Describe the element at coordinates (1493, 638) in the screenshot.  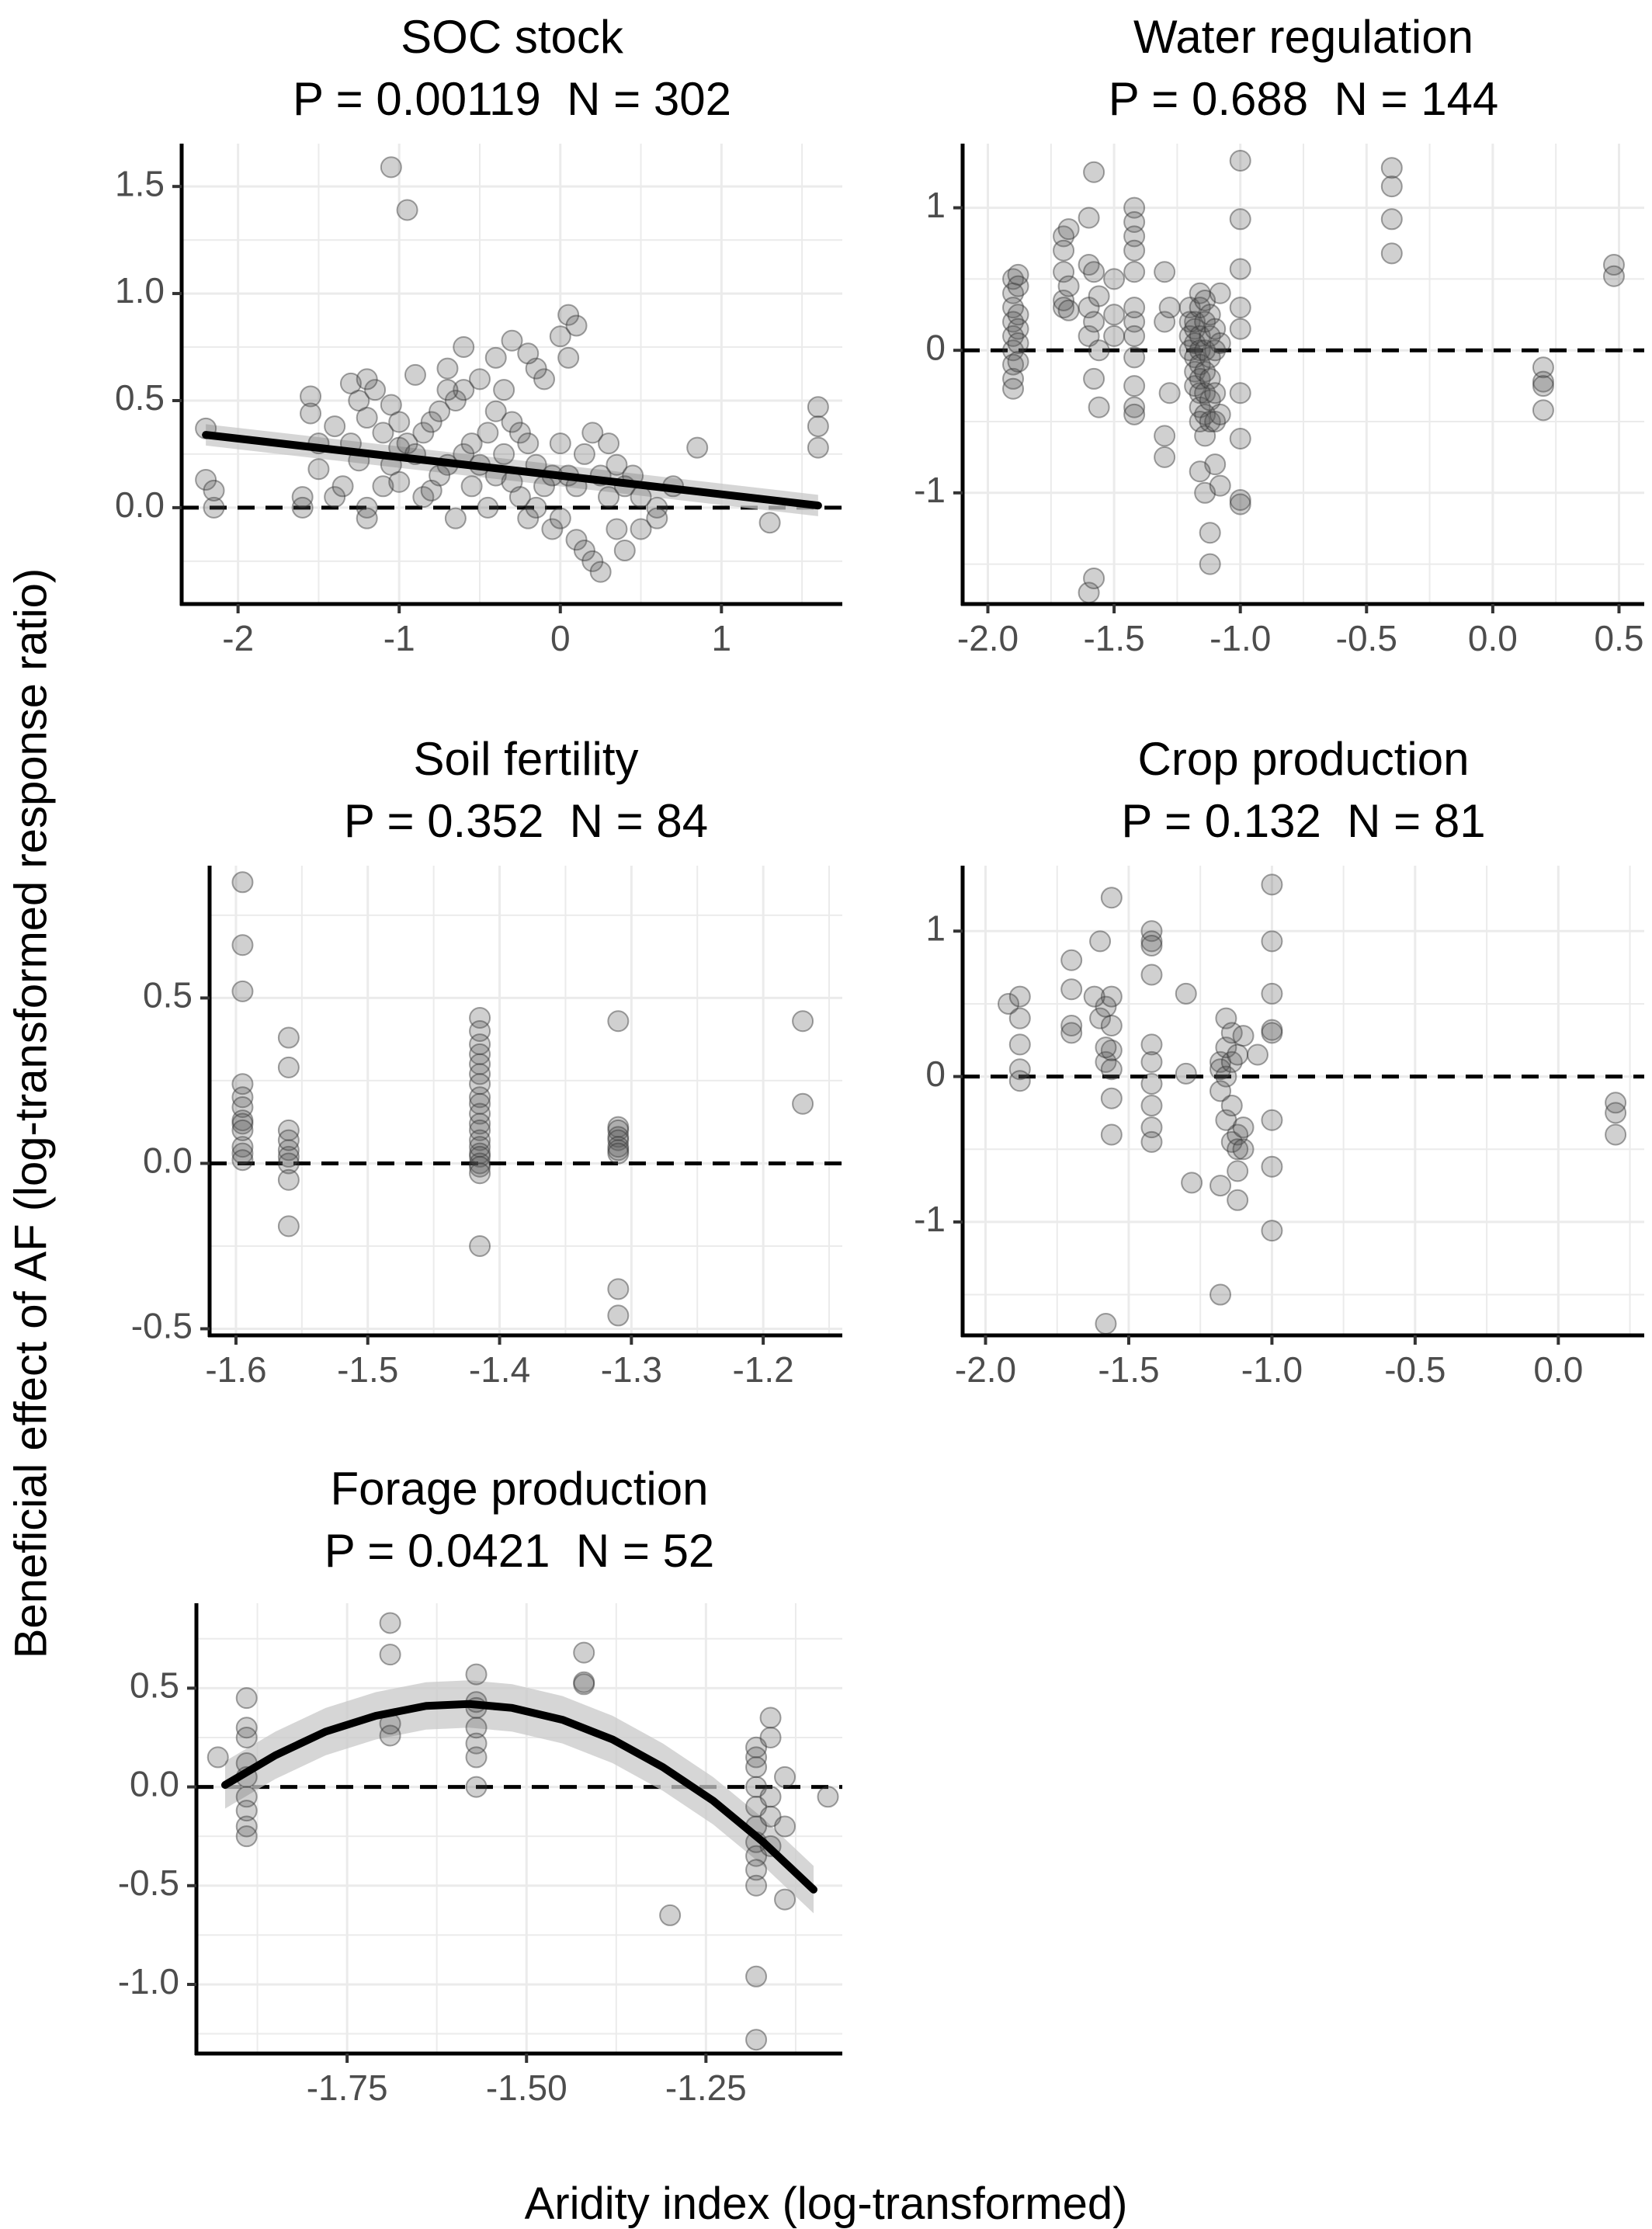
I see `panel-2-x-tick-label: 0.0` at that location.